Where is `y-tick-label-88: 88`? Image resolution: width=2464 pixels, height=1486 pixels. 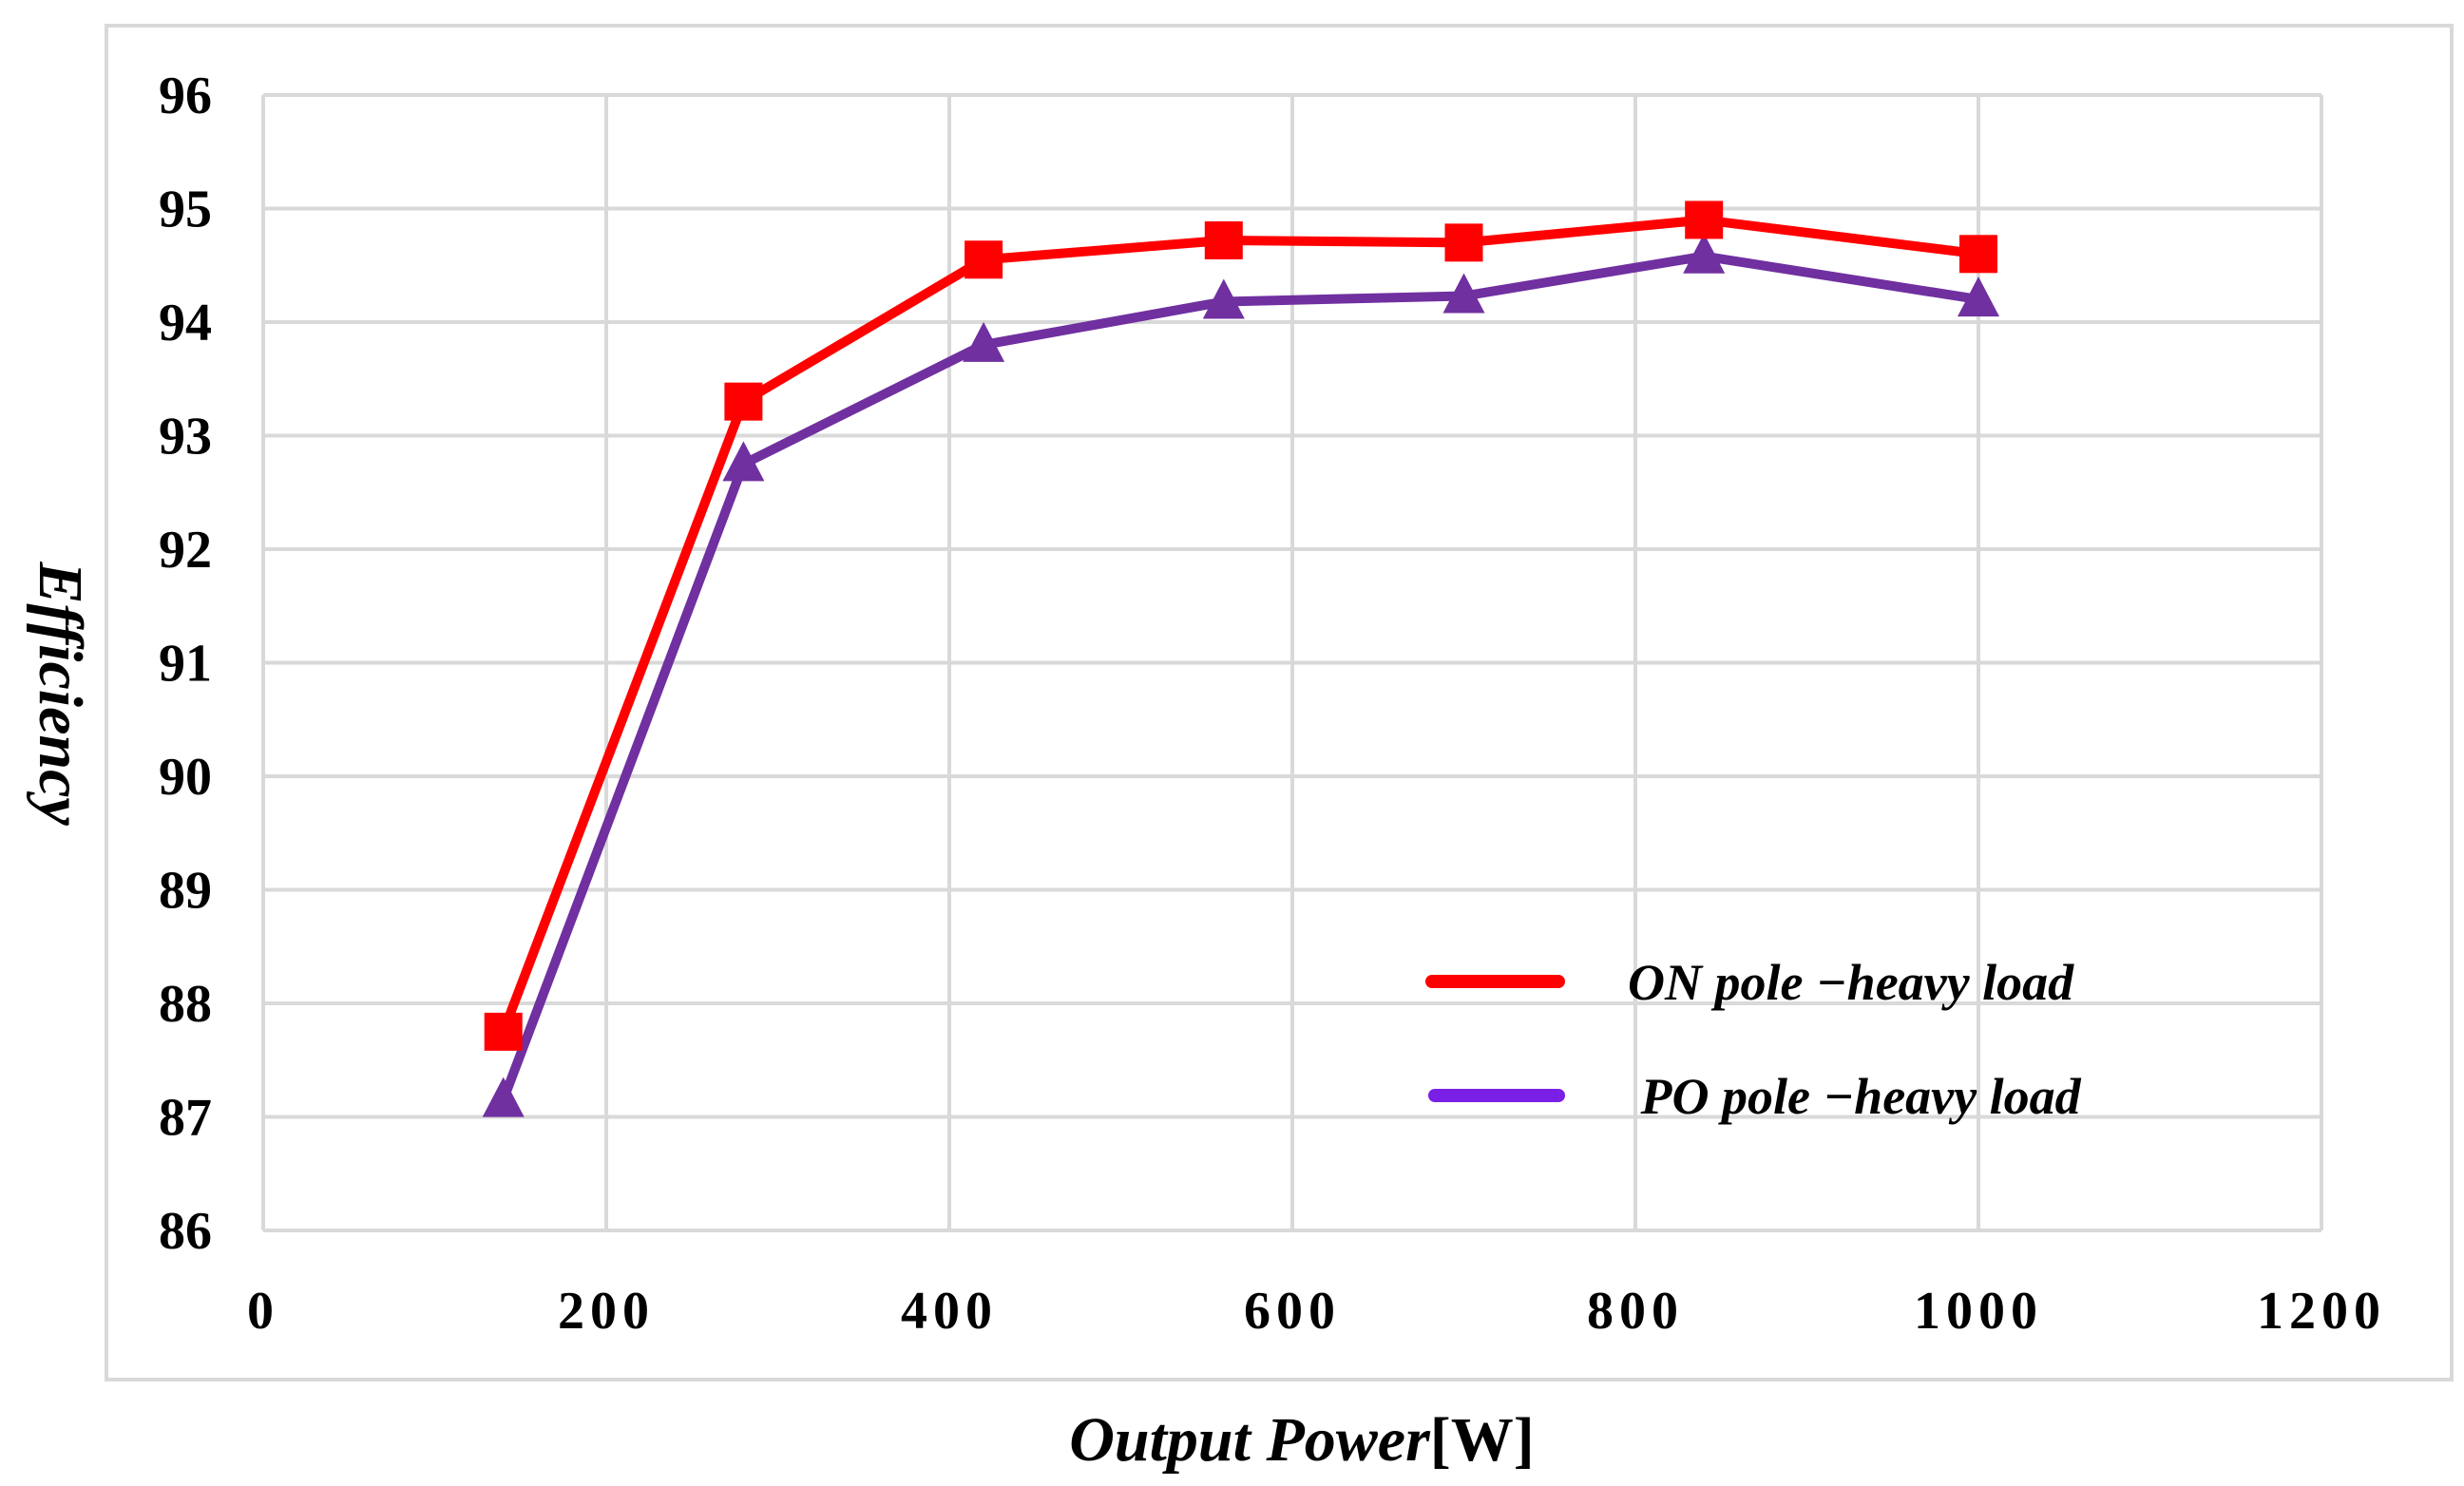 y-tick-label-88: 88 is located at coordinates (185, 1005).